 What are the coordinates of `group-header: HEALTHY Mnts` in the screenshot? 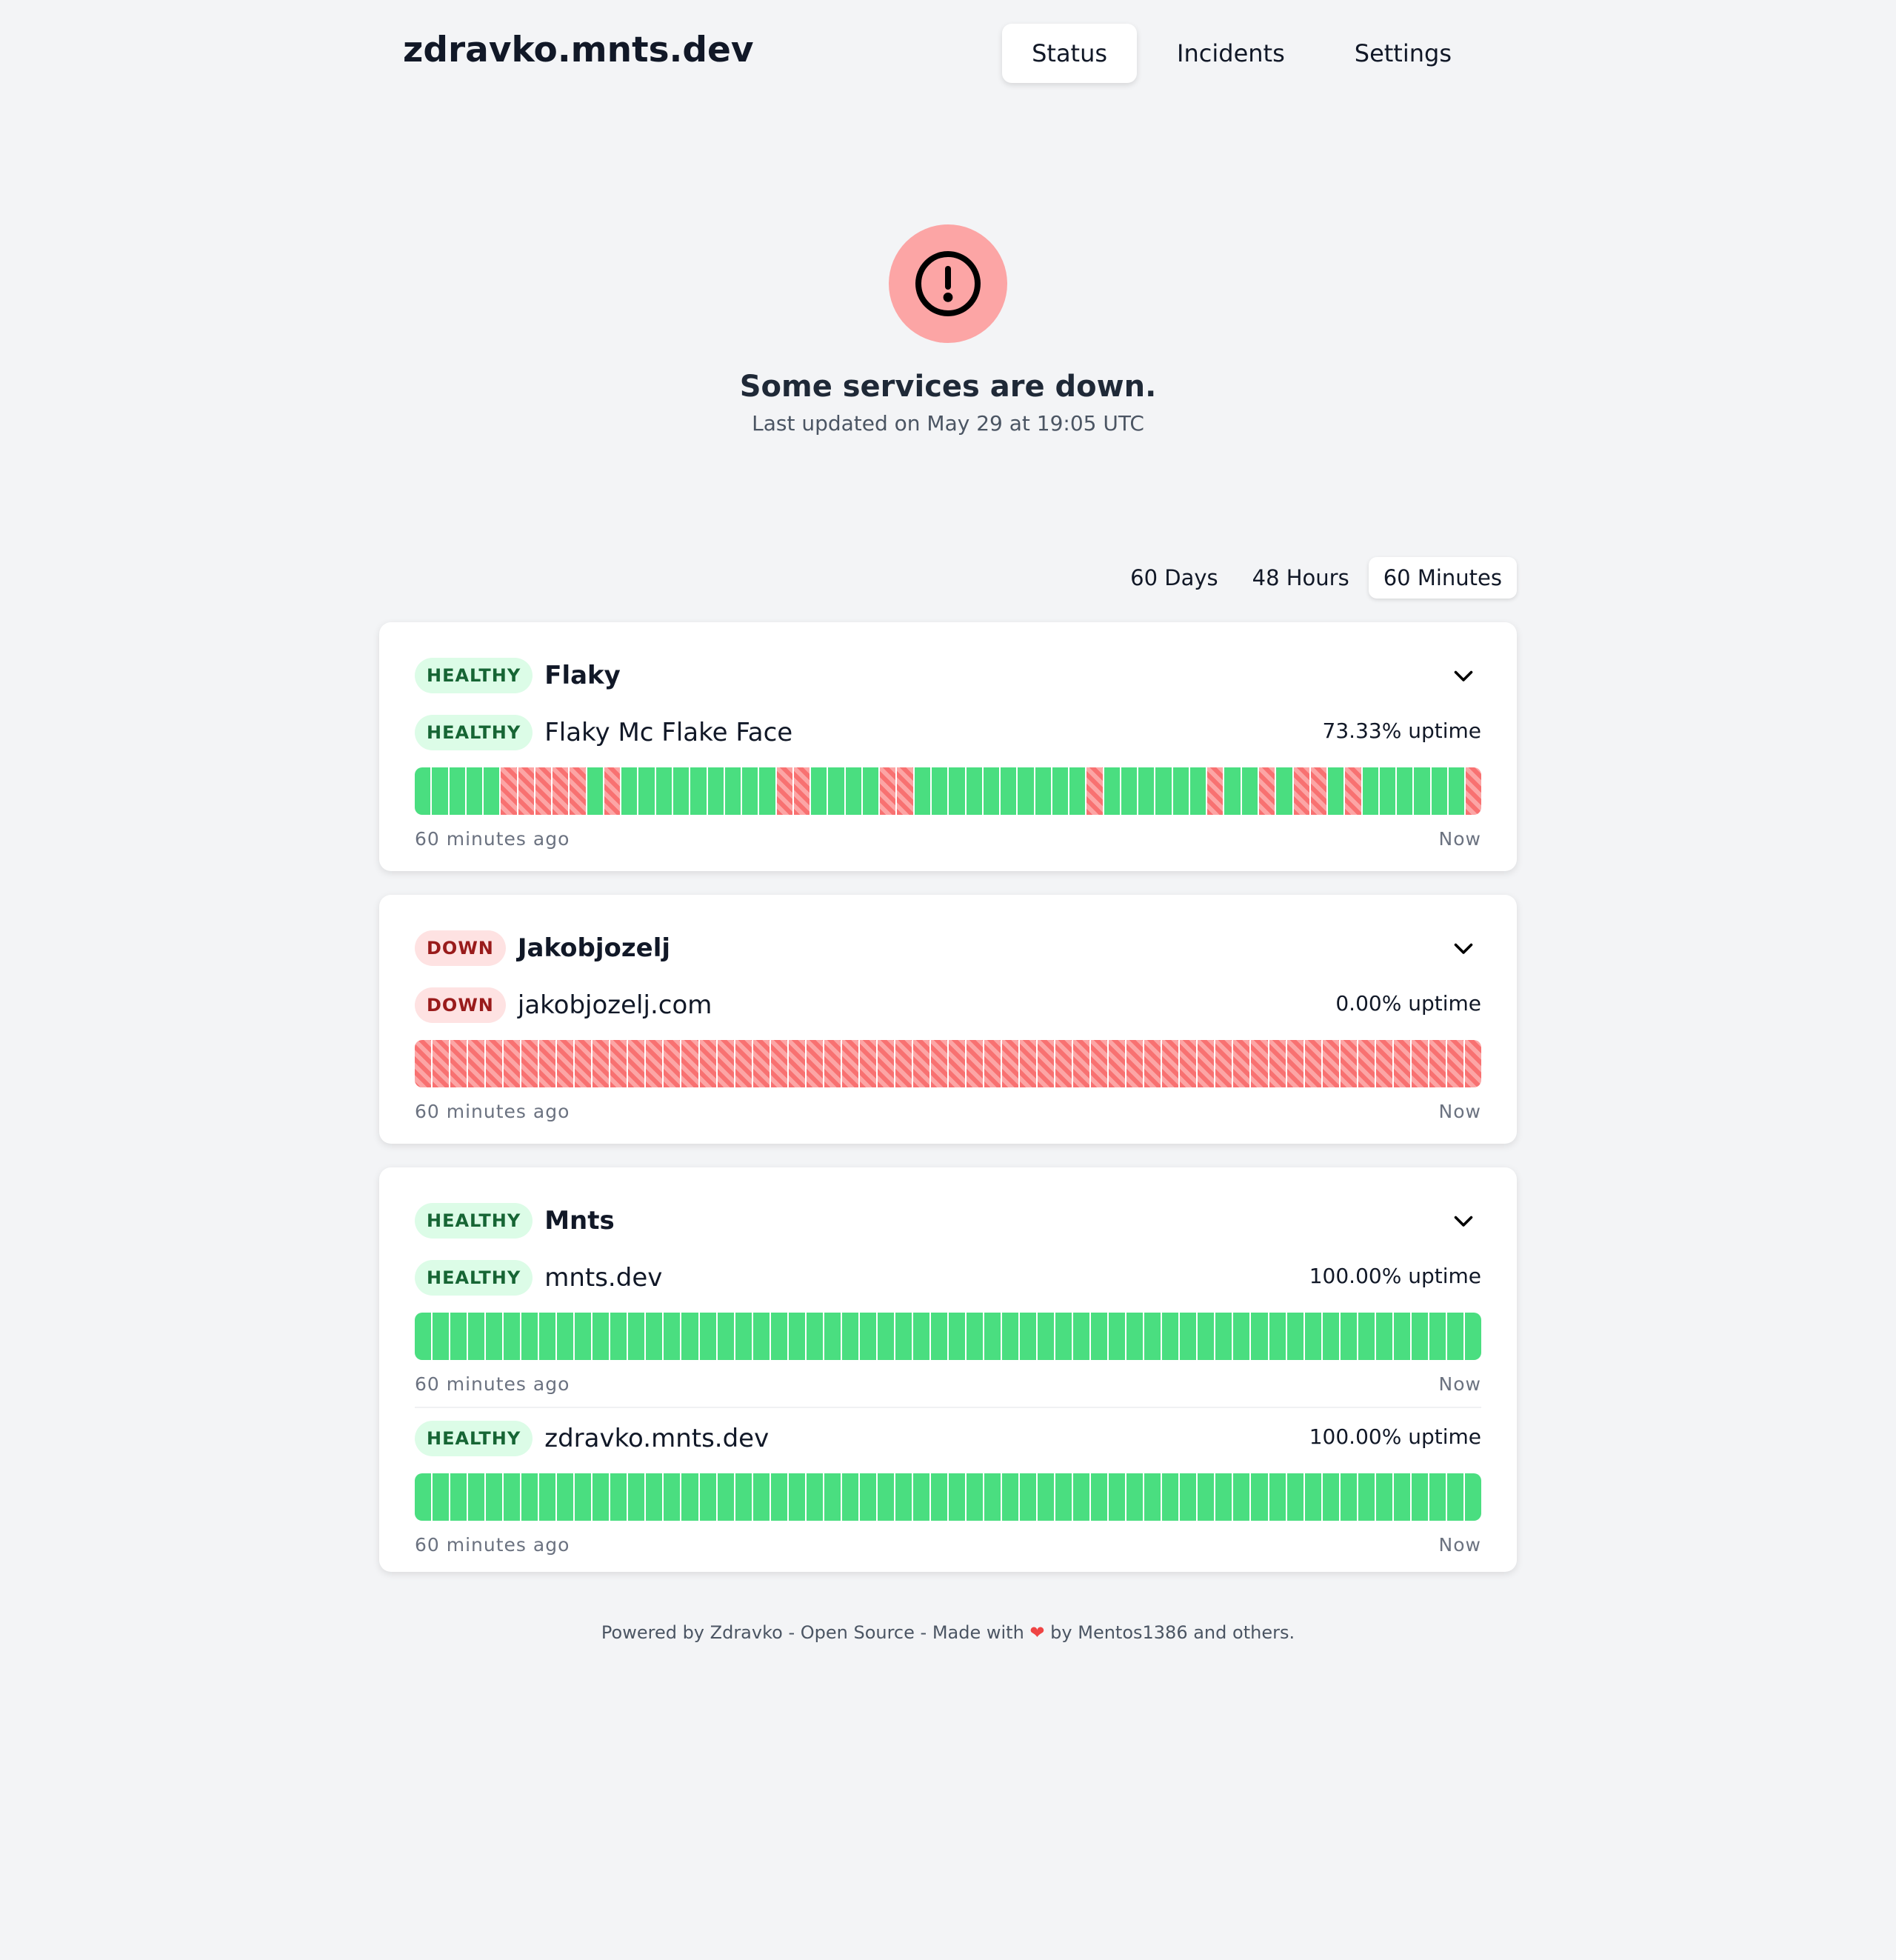 It's located at (948, 1220).